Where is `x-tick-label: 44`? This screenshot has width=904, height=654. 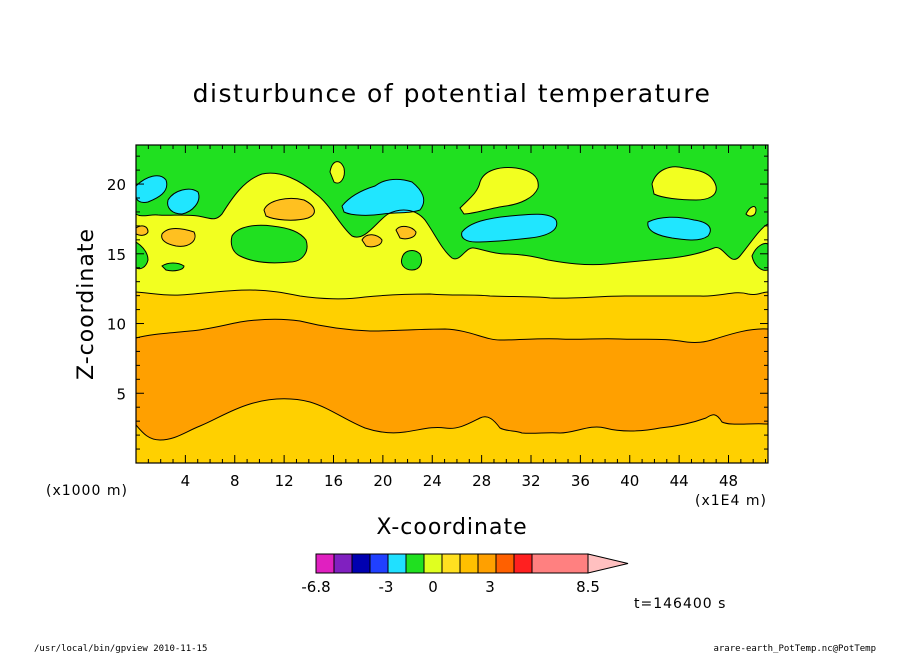
x-tick-label: 44 is located at coordinates (679, 481).